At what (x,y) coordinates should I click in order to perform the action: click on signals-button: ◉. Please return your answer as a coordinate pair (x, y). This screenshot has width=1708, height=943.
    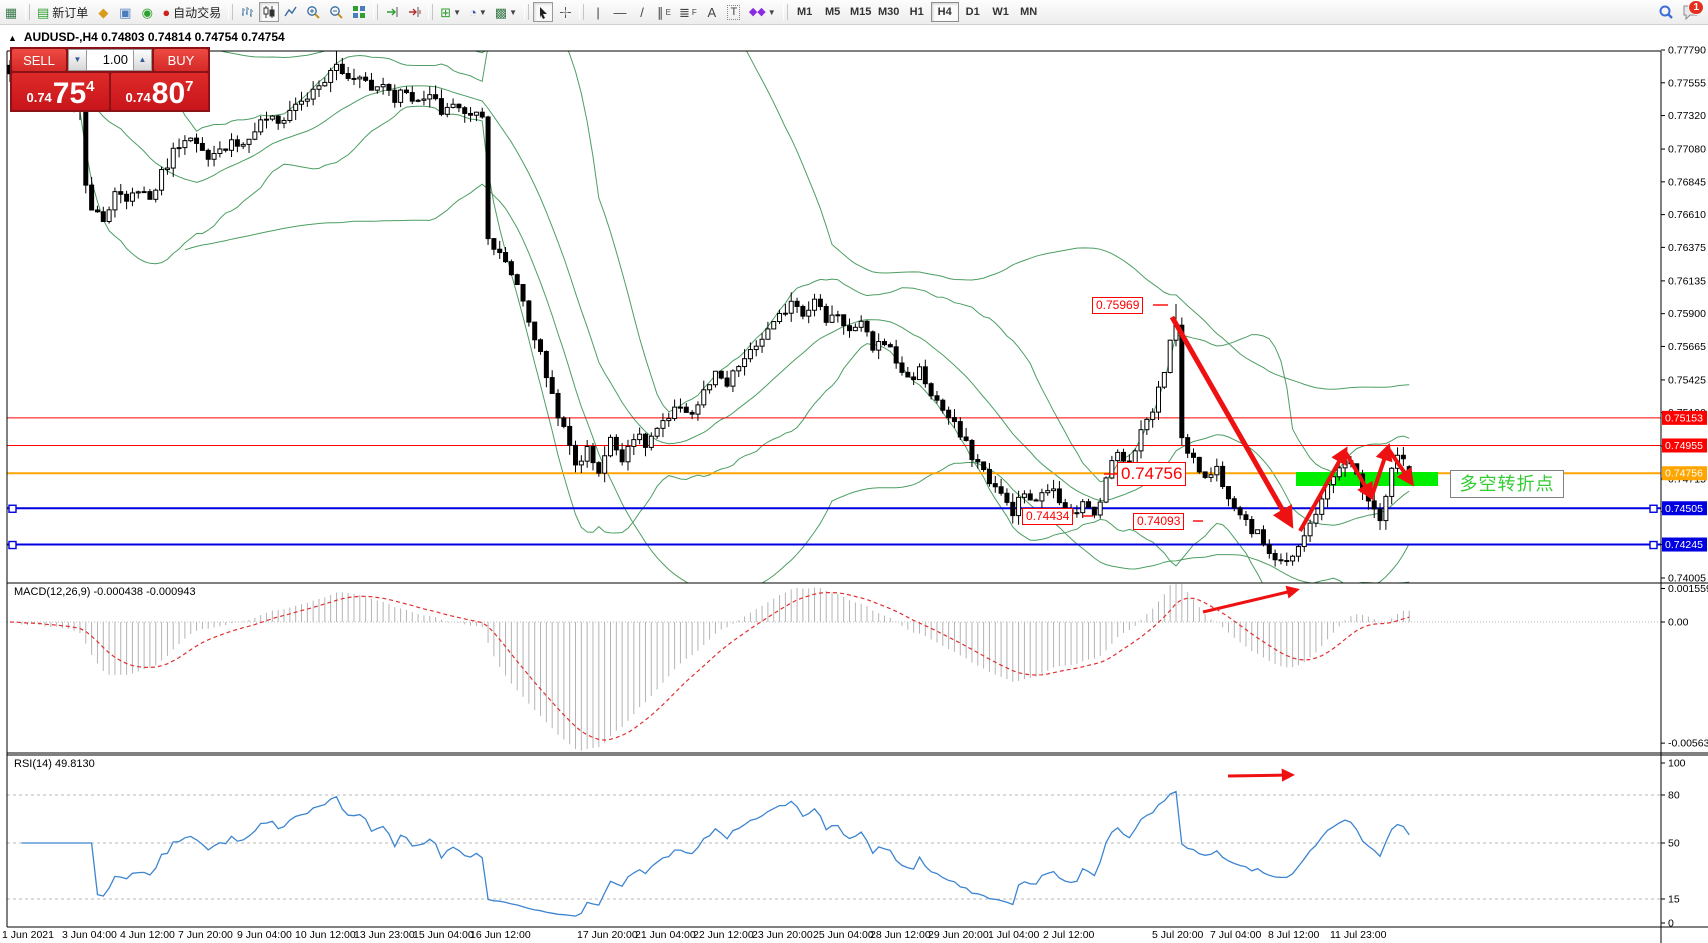
    Looking at the image, I should click on (147, 12).